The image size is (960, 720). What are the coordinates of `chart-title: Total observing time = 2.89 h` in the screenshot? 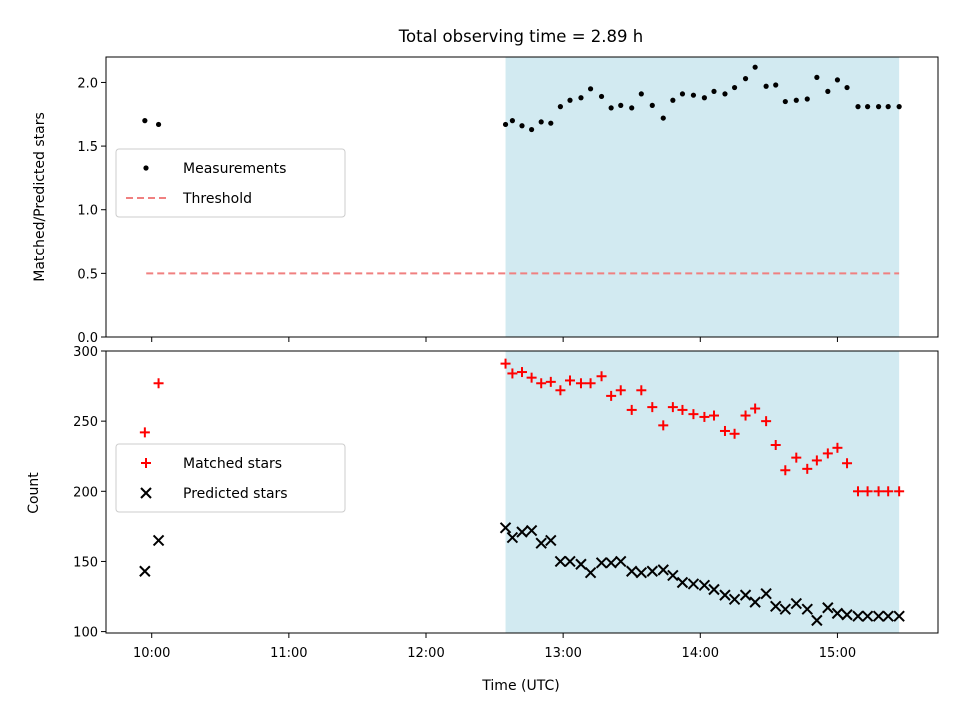 It's located at (520, 36).